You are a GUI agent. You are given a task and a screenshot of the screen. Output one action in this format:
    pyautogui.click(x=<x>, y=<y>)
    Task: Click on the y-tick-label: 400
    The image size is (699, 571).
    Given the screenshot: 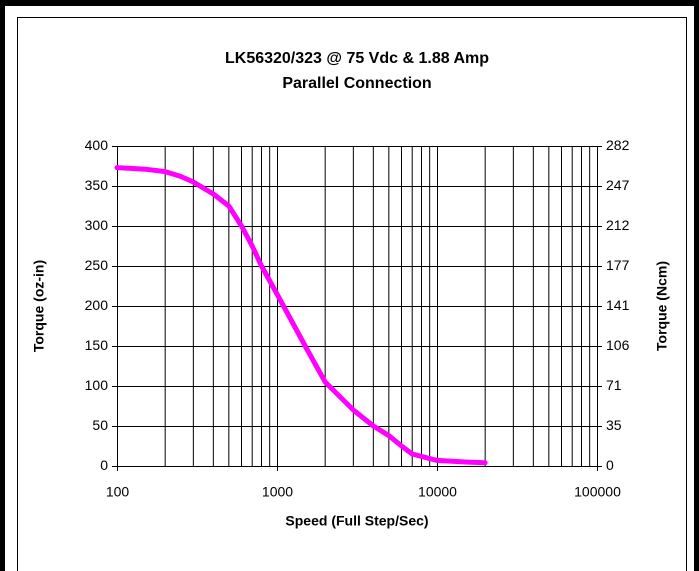 What is the action you would take?
    pyautogui.click(x=97, y=145)
    